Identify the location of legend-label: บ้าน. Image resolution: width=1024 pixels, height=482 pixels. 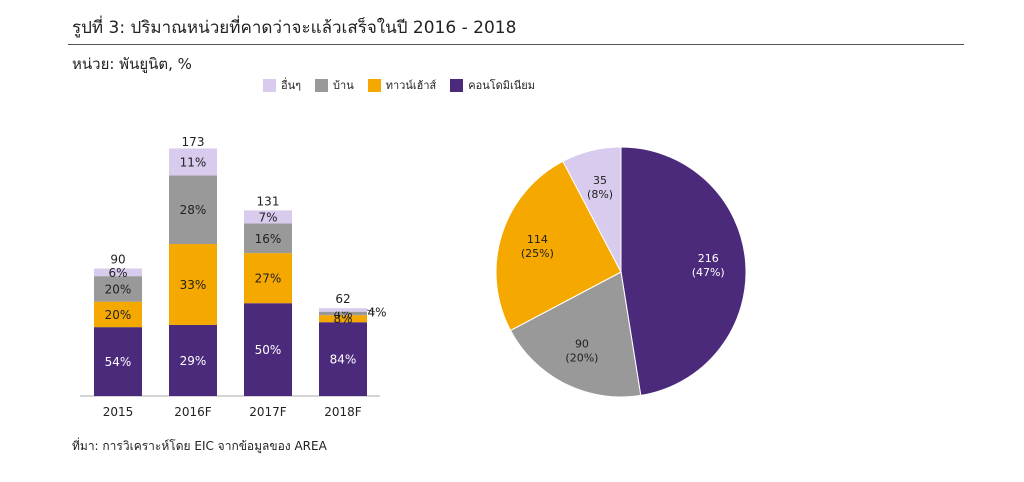
(343, 85).